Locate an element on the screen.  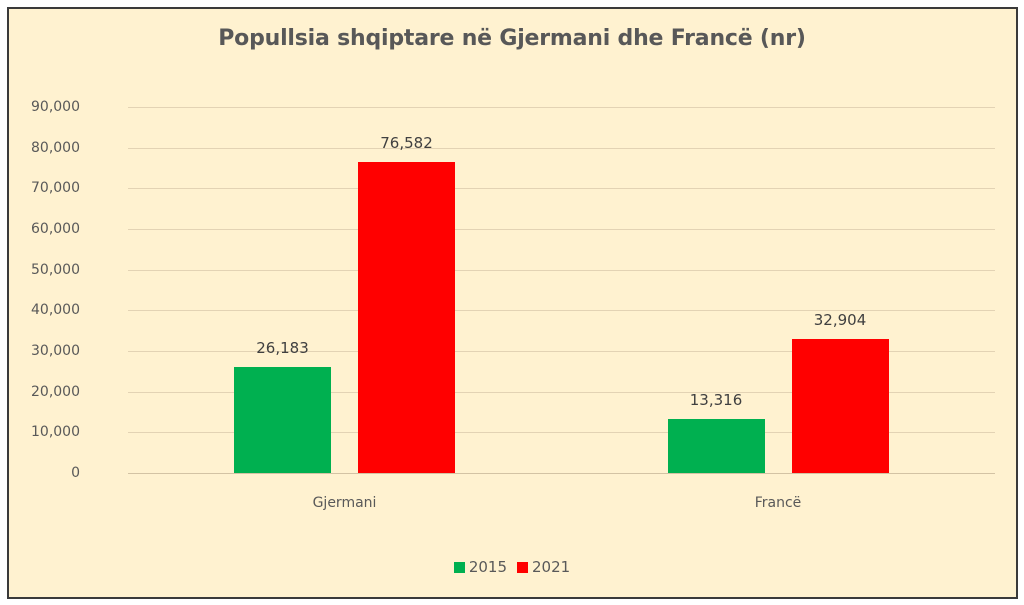
bar-gjermani-2015 is located at coordinates (282, 419).